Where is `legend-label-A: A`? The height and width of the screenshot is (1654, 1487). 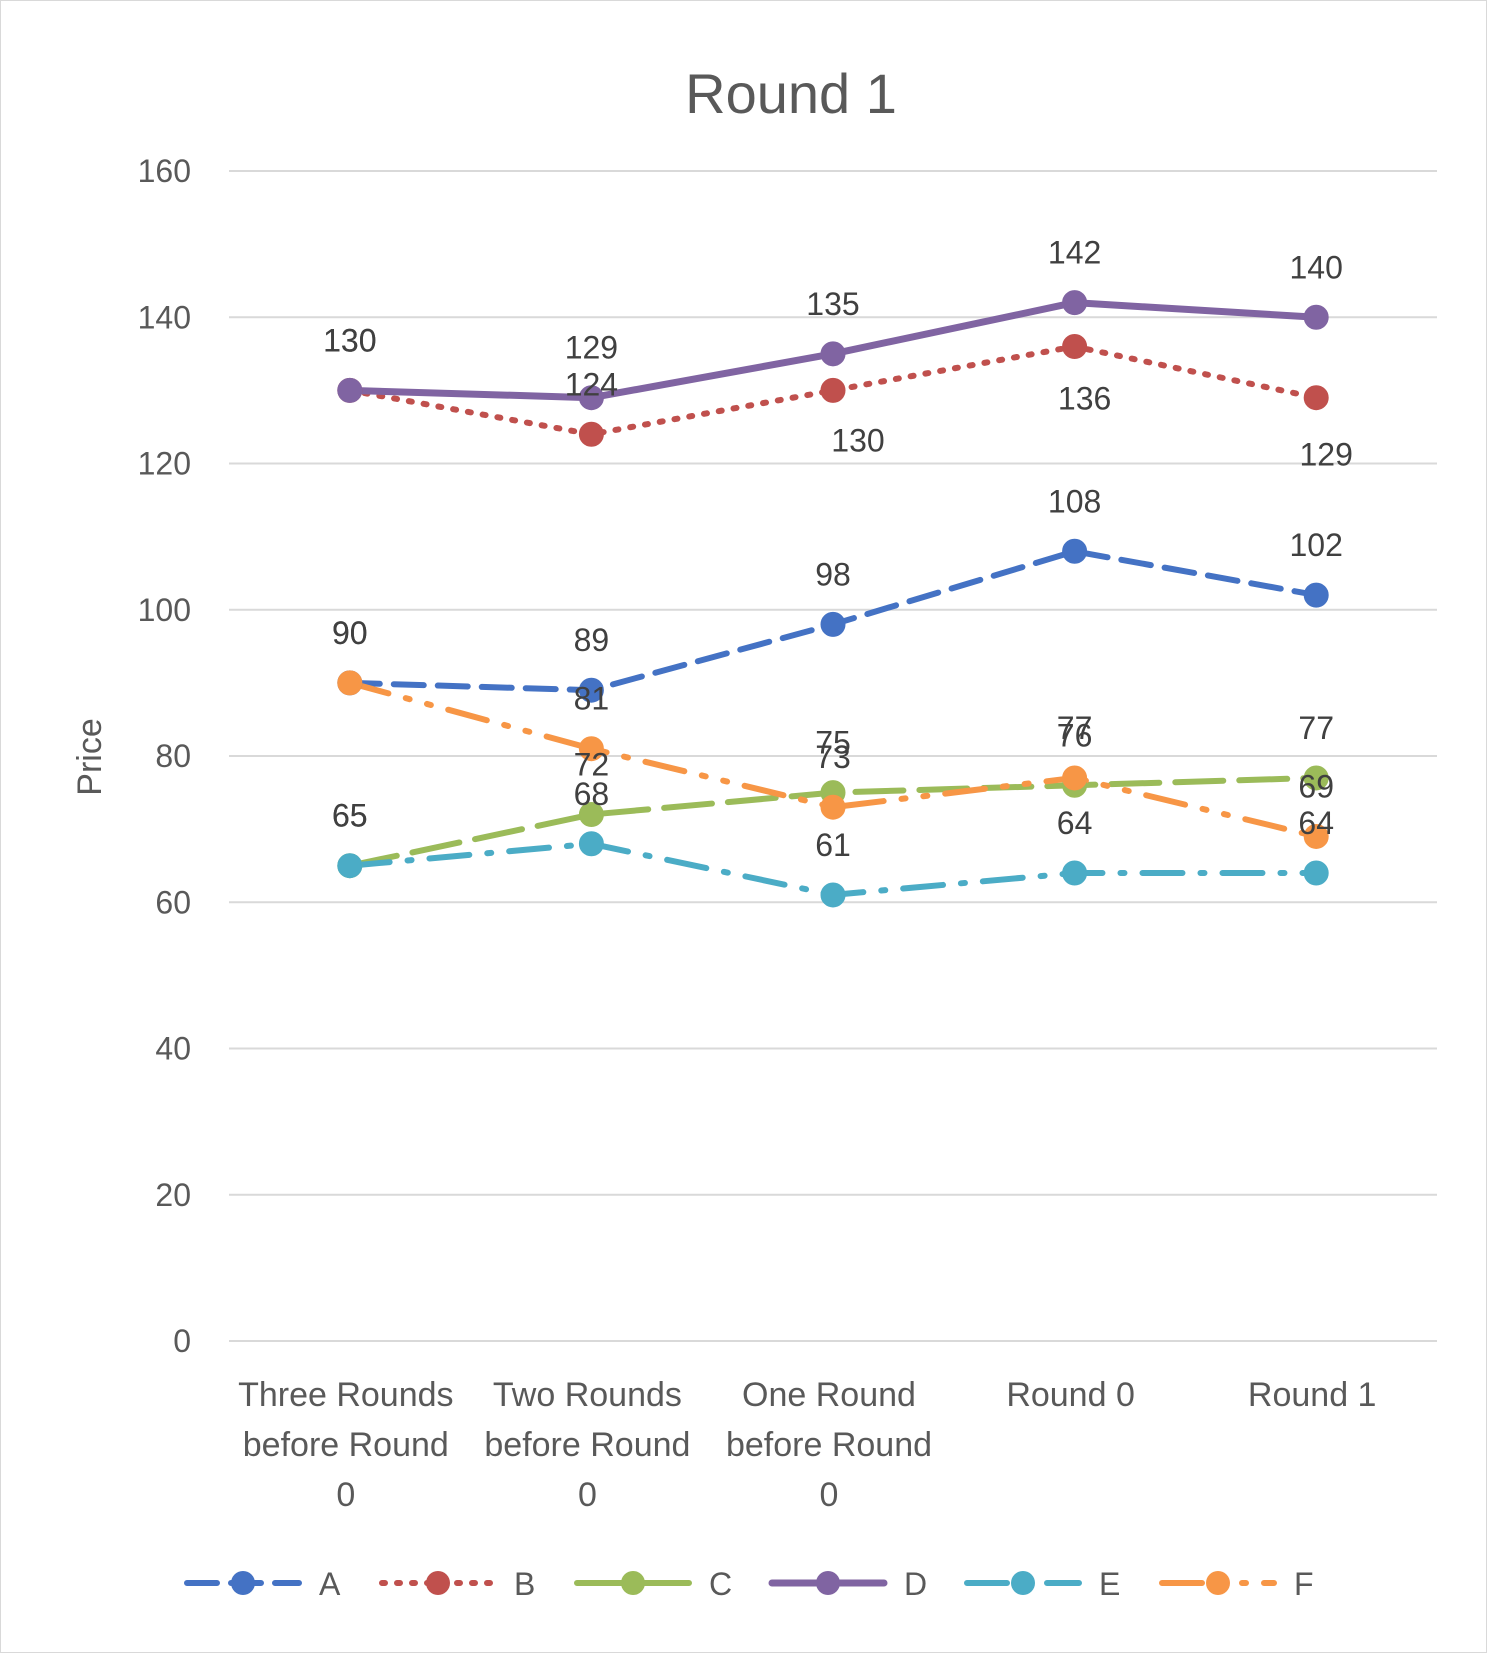
legend-label-A: A is located at coordinates (330, 1584).